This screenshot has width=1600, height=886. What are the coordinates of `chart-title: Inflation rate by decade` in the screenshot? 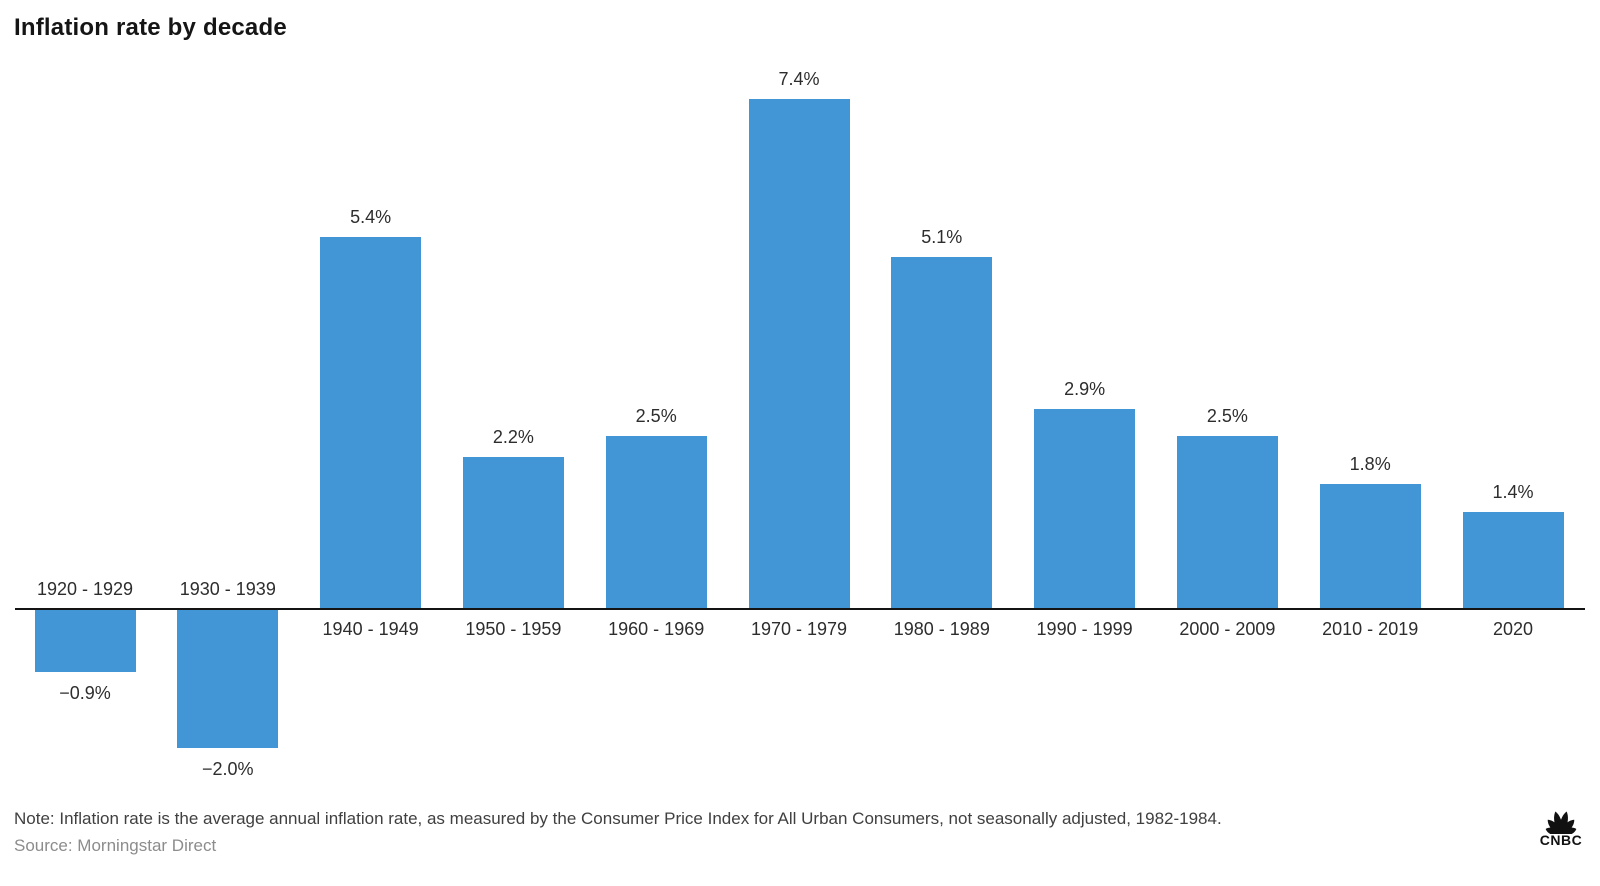 It's located at (150, 27).